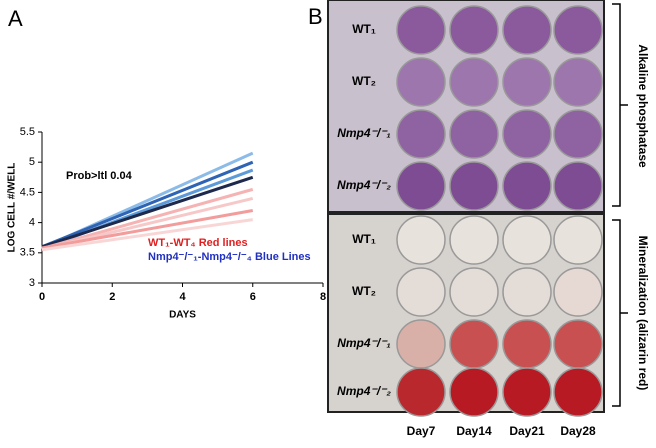 Image resolution: width=656 pixels, height=448 pixels. What do you see at coordinates (527, 431) in the screenshot?
I see `column-label: Day21` at bounding box center [527, 431].